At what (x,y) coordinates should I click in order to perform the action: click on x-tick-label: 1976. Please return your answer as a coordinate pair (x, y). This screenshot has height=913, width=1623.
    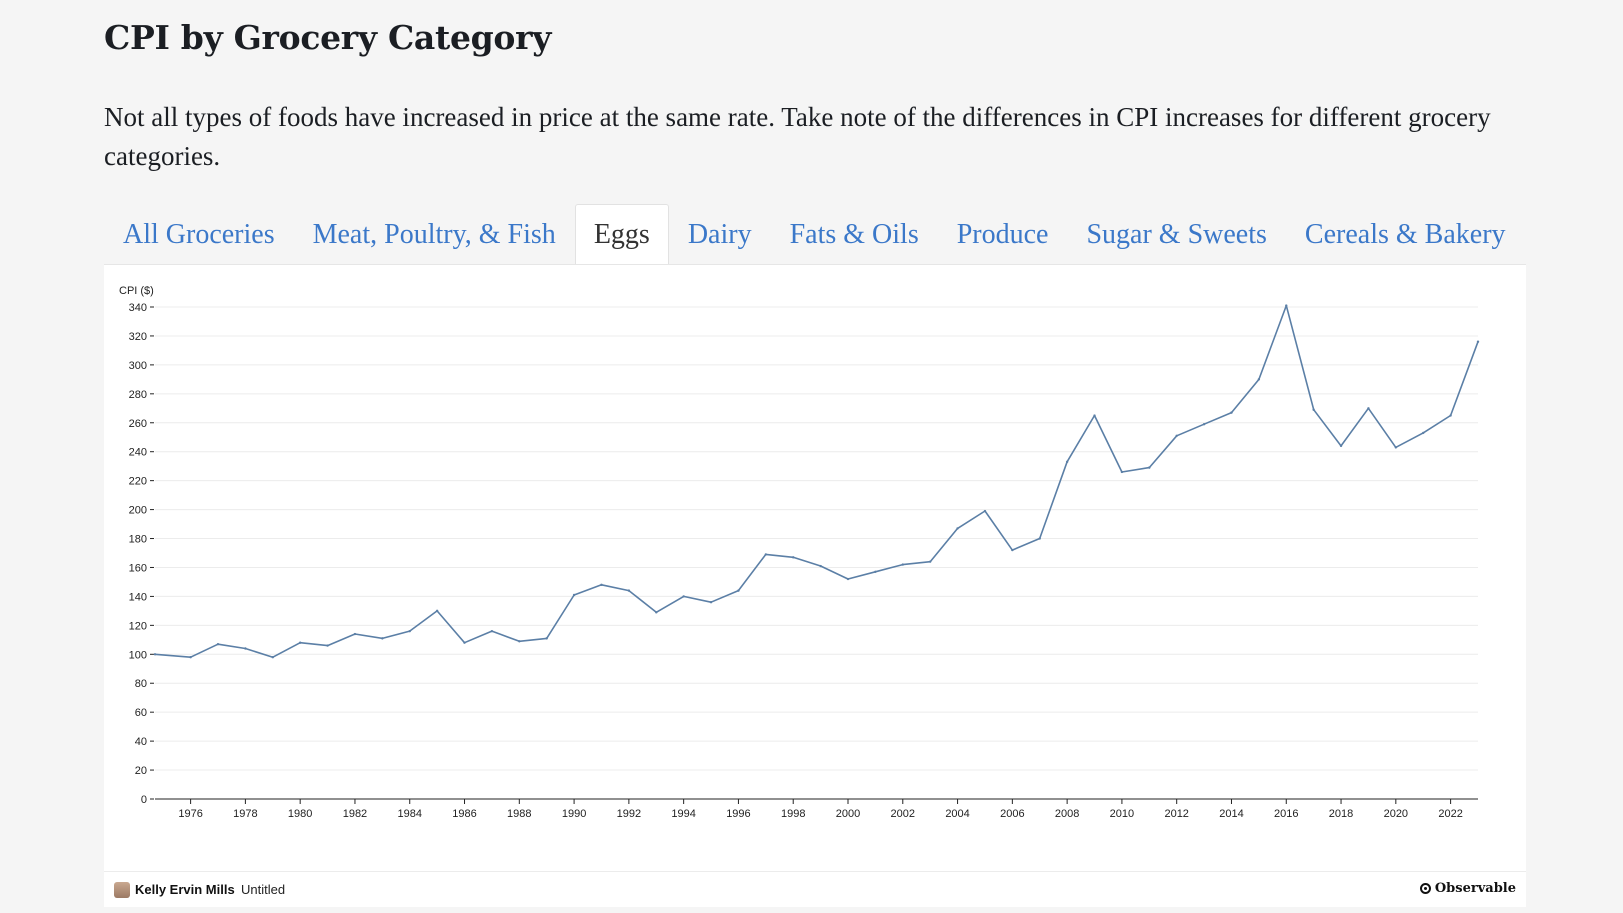
    Looking at the image, I should click on (190, 814).